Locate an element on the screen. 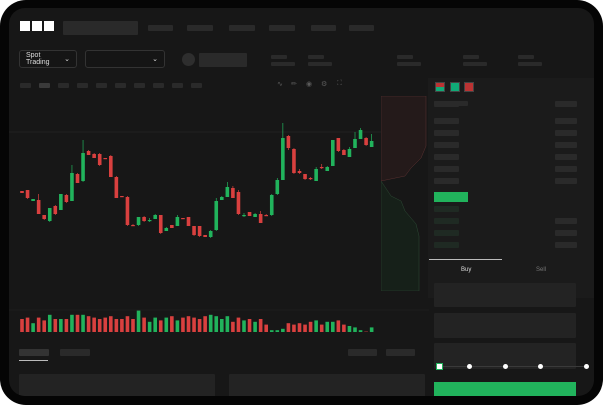 This screenshot has width=603, height=405. orderbook-both-icon is located at coordinates (440, 87).